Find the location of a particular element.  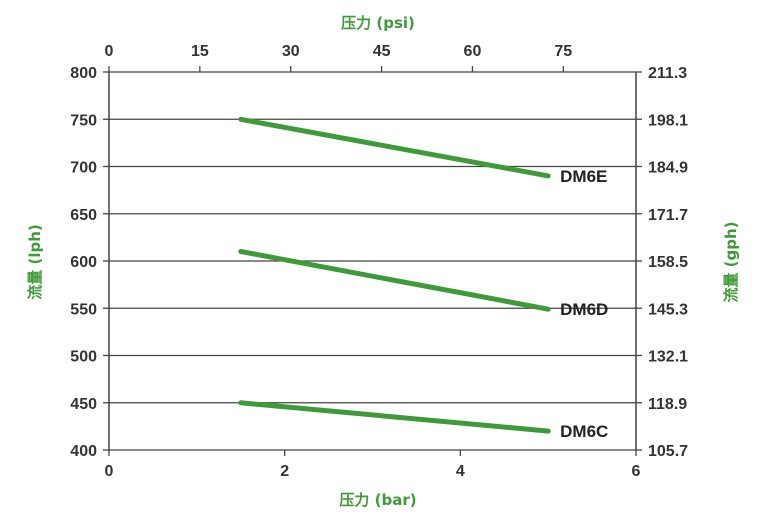

series-line-dm6d is located at coordinates (394, 280).